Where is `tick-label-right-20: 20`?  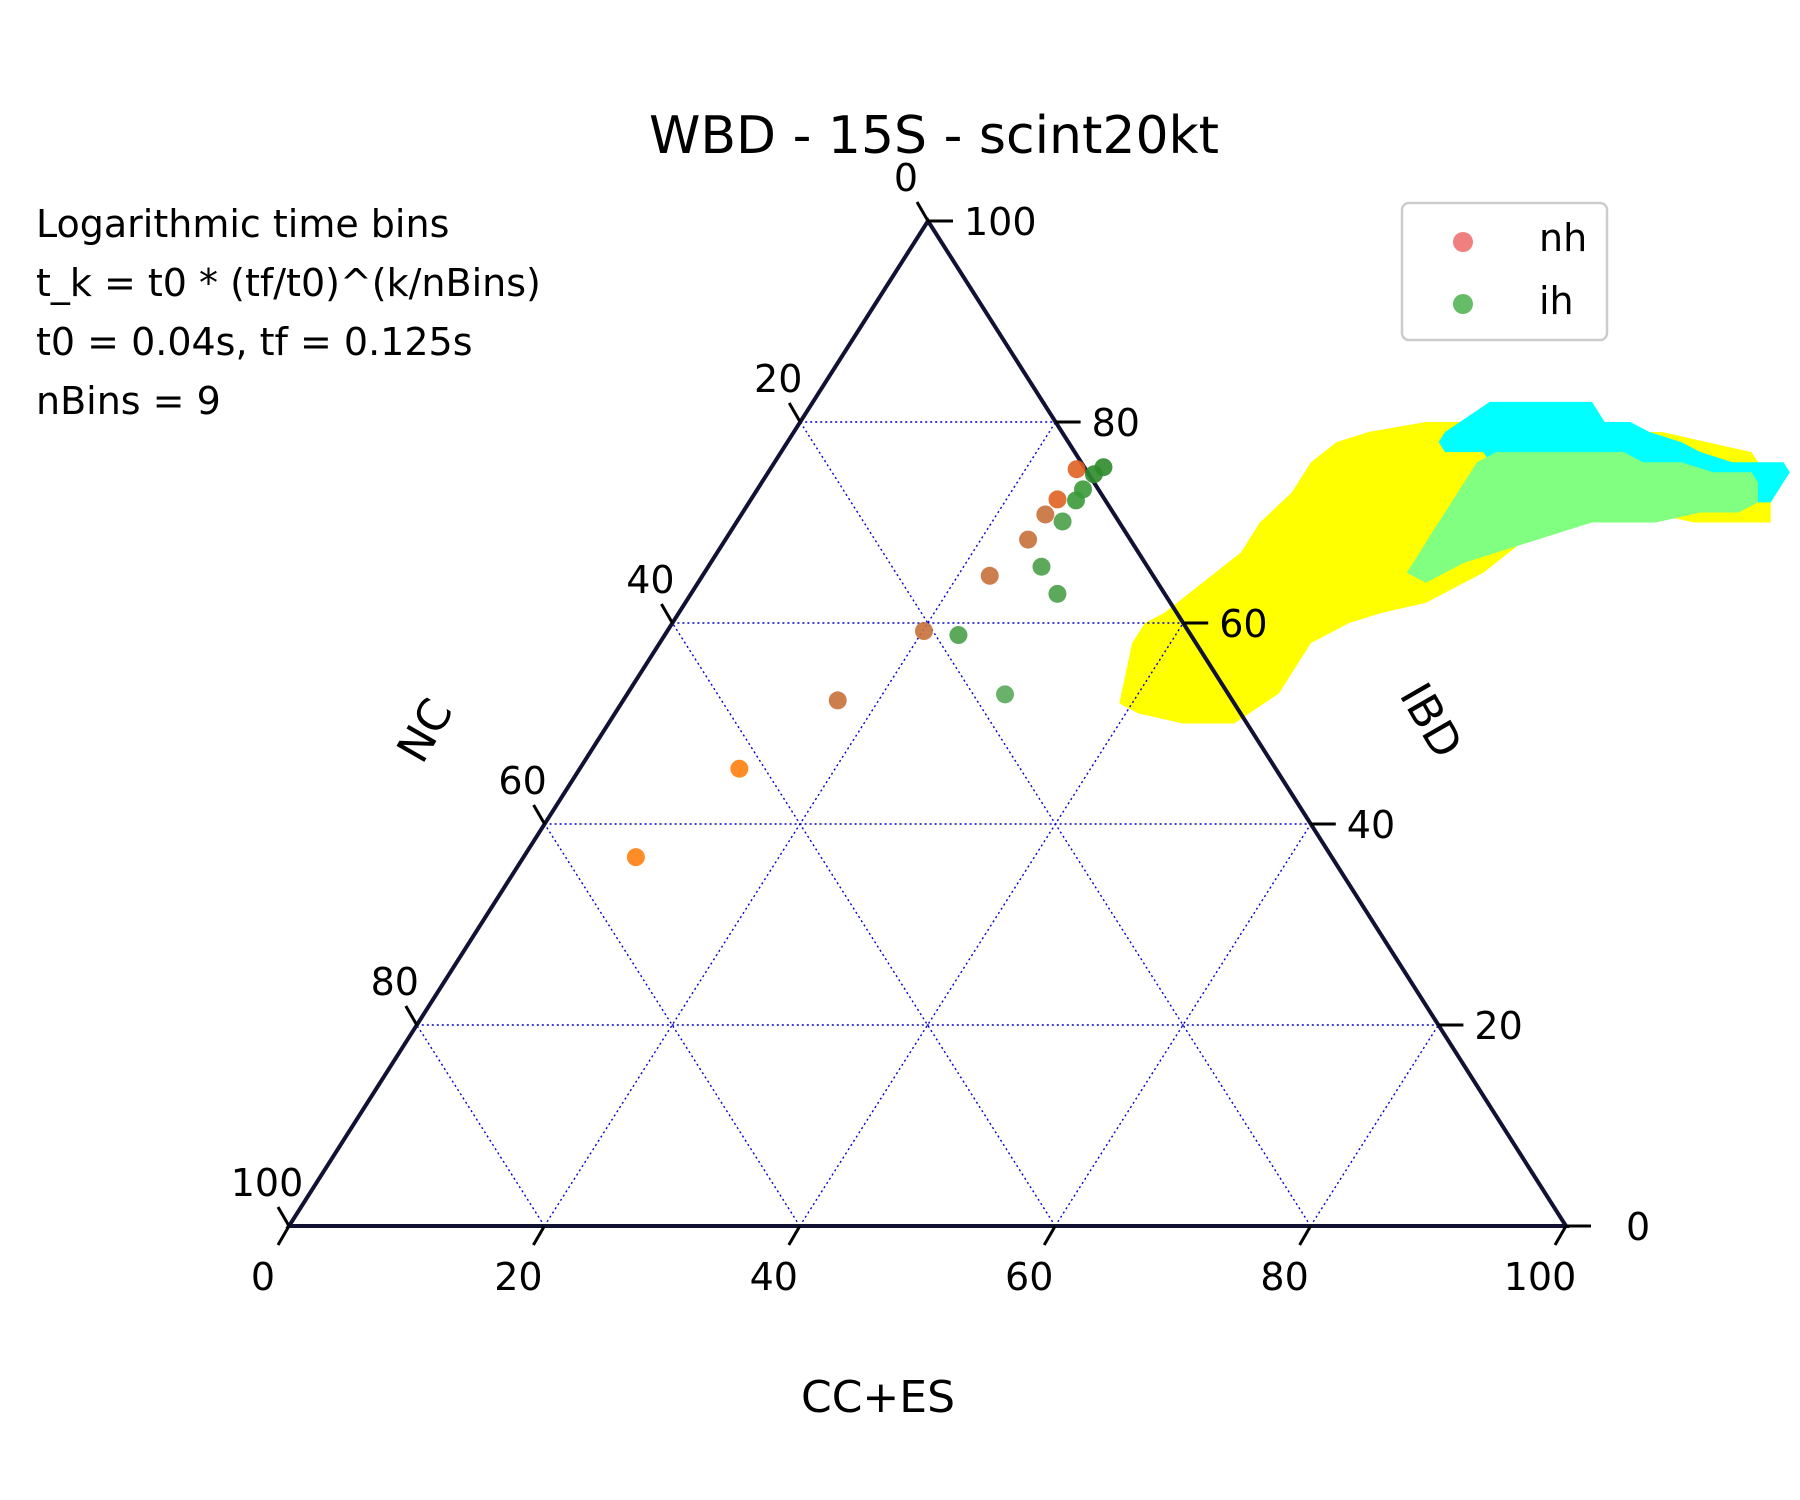 tick-label-right-20: 20 is located at coordinates (1498, 1026).